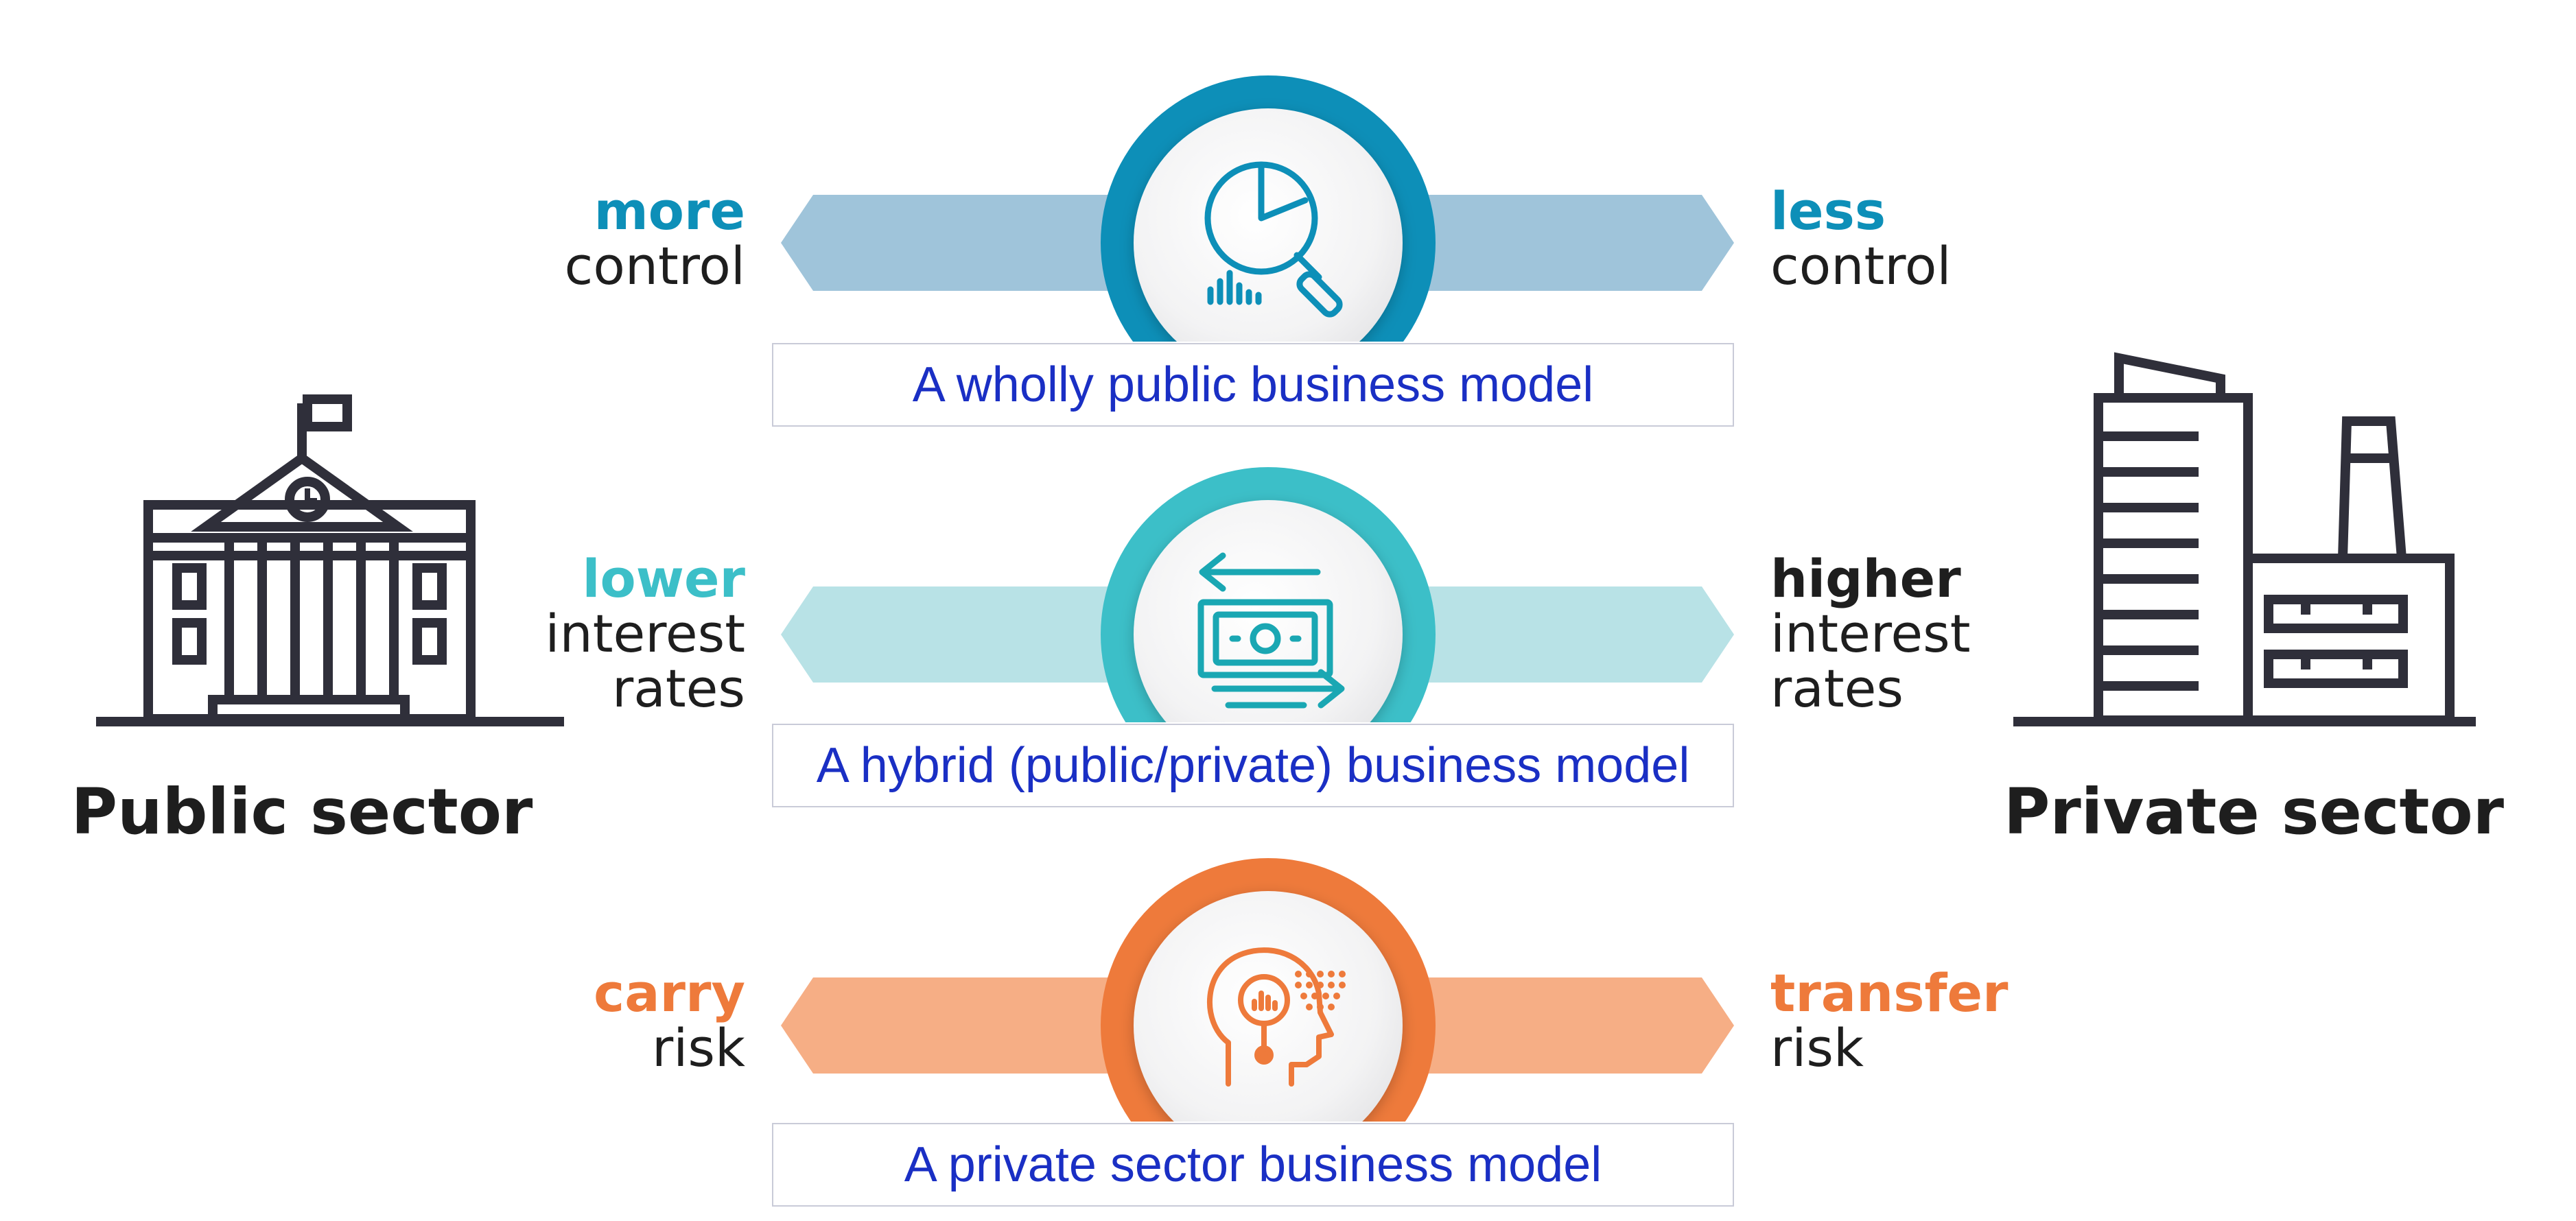 This screenshot has height=1221, width=2576. I want to click on right-text-line: risk, so click(1817, 1047).